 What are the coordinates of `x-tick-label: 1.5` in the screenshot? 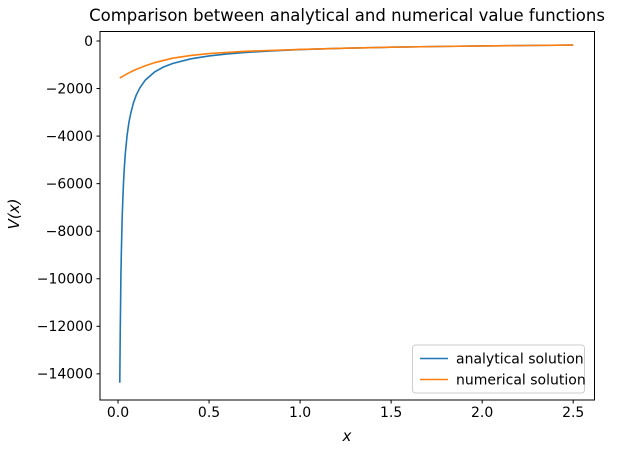 It's located at (391, 413).